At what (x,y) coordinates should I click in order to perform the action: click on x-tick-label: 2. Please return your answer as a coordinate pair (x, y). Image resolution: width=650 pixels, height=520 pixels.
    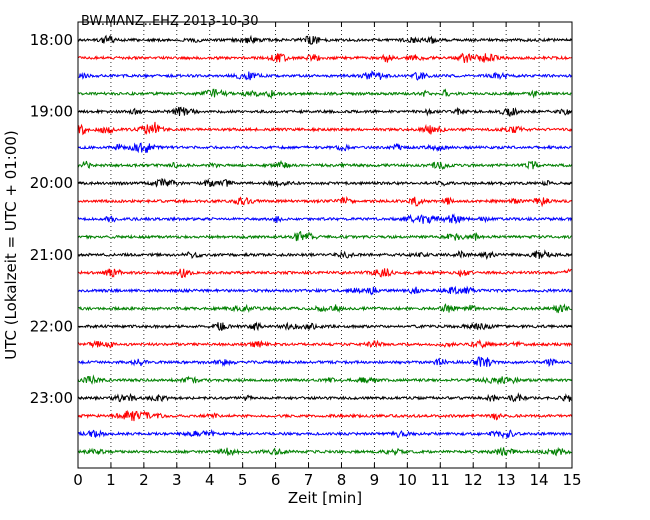
    Looking at the image, I should click on (144, 480).